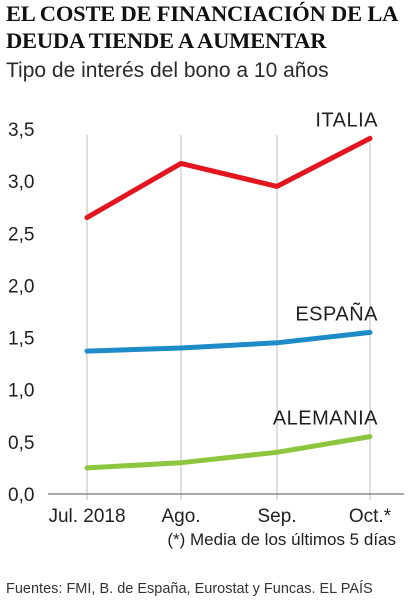 Image resolution: width=414 pixels, height=608 pixels. What do you see at coordinates (21, 495) in the screenshot?
I see `y-tick-label: 0,0` at bounding box center [21, 495].